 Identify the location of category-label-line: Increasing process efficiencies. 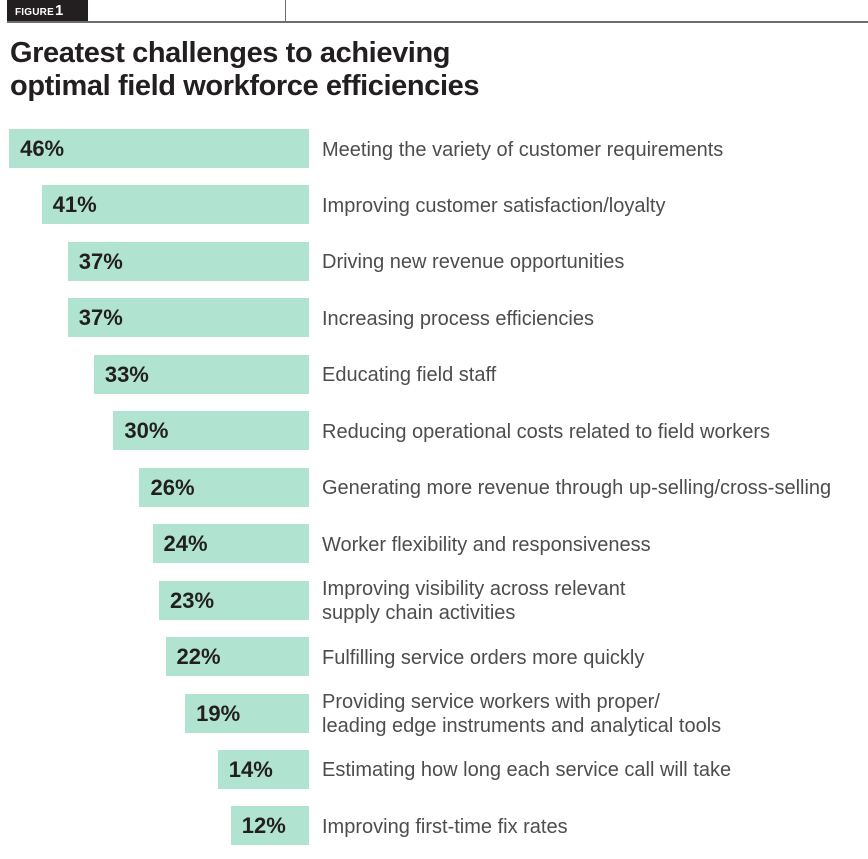
(458, 318).